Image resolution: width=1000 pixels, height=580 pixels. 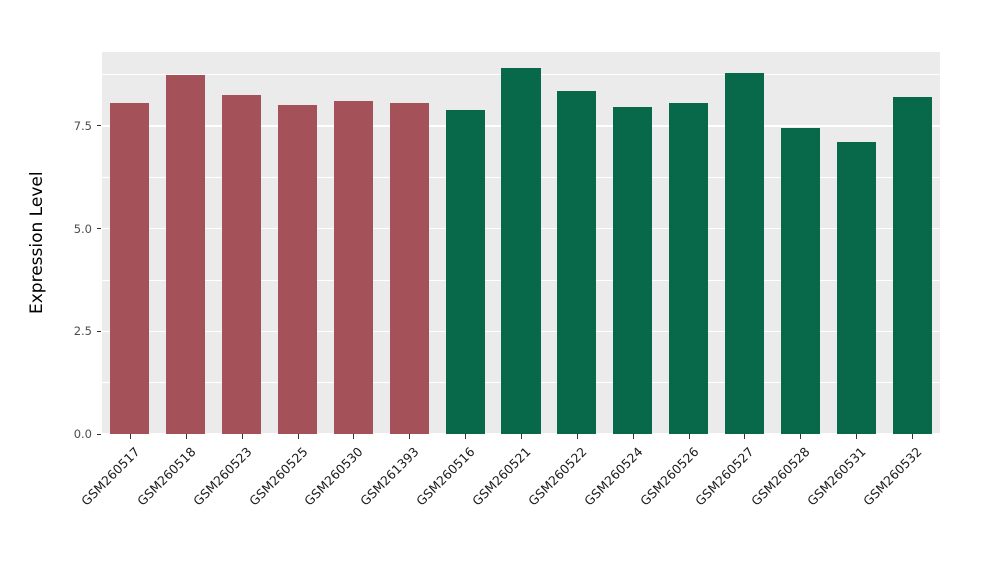 I want to click on x-axis-label: GSM260532, so click(x=892, y=476).